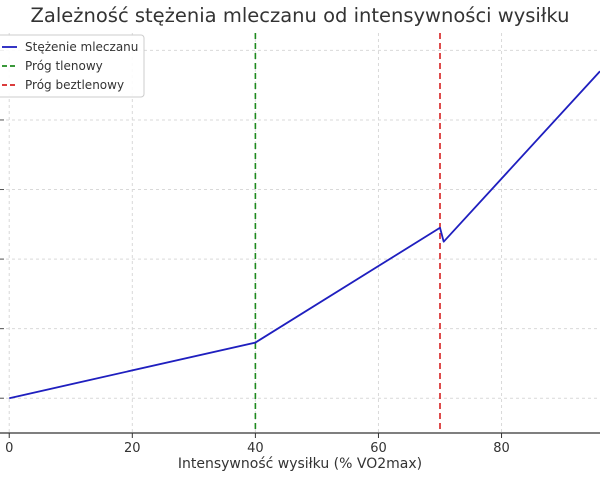  Describe the element at coordinates (501, 448) in the screenshot. I see `x-tick-label: 80` at that location.